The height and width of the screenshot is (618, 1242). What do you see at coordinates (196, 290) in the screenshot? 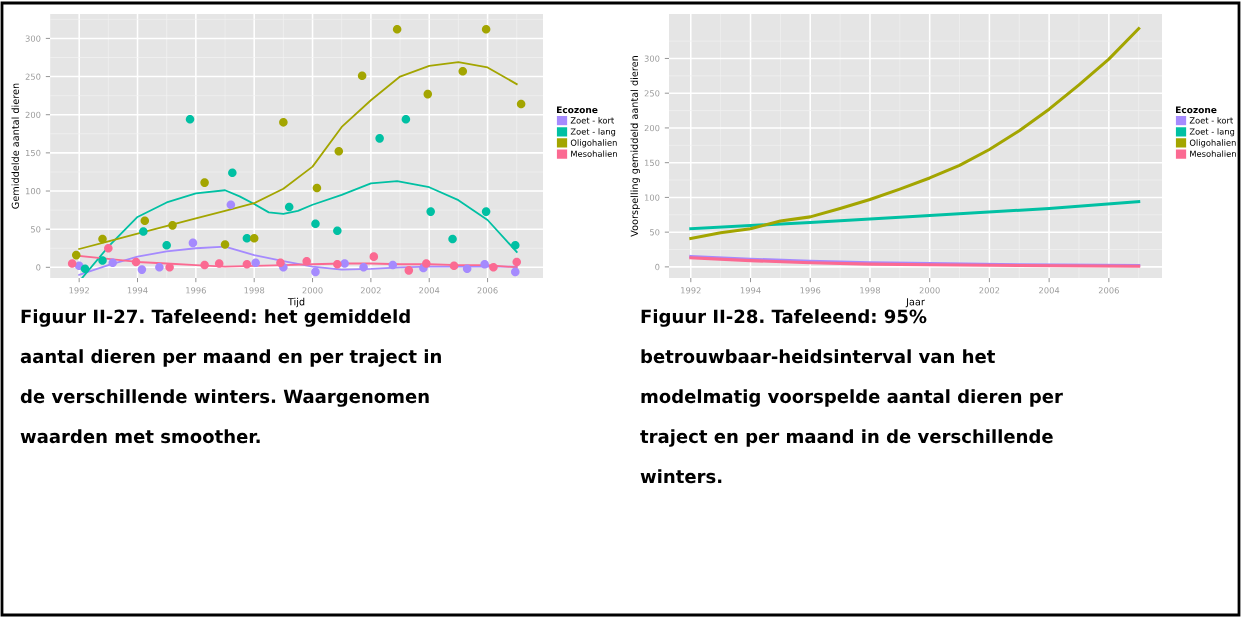
I see `x-tick-label: 1996` at bounding box center [196, 290].